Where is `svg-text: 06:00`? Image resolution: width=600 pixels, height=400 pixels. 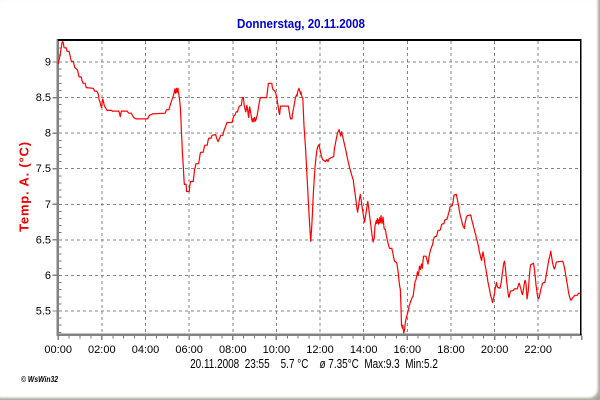 svg-text: 06:00 is located at coordinates (189, 350).